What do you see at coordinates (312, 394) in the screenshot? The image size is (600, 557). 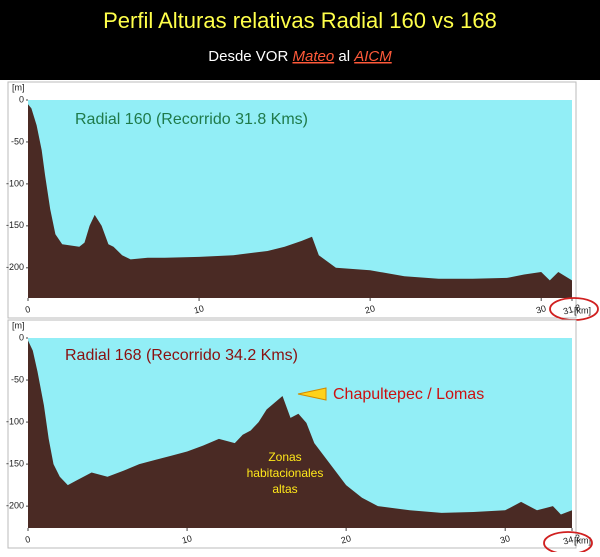 I see `callout-arrow` at bounding box center [312, 394].